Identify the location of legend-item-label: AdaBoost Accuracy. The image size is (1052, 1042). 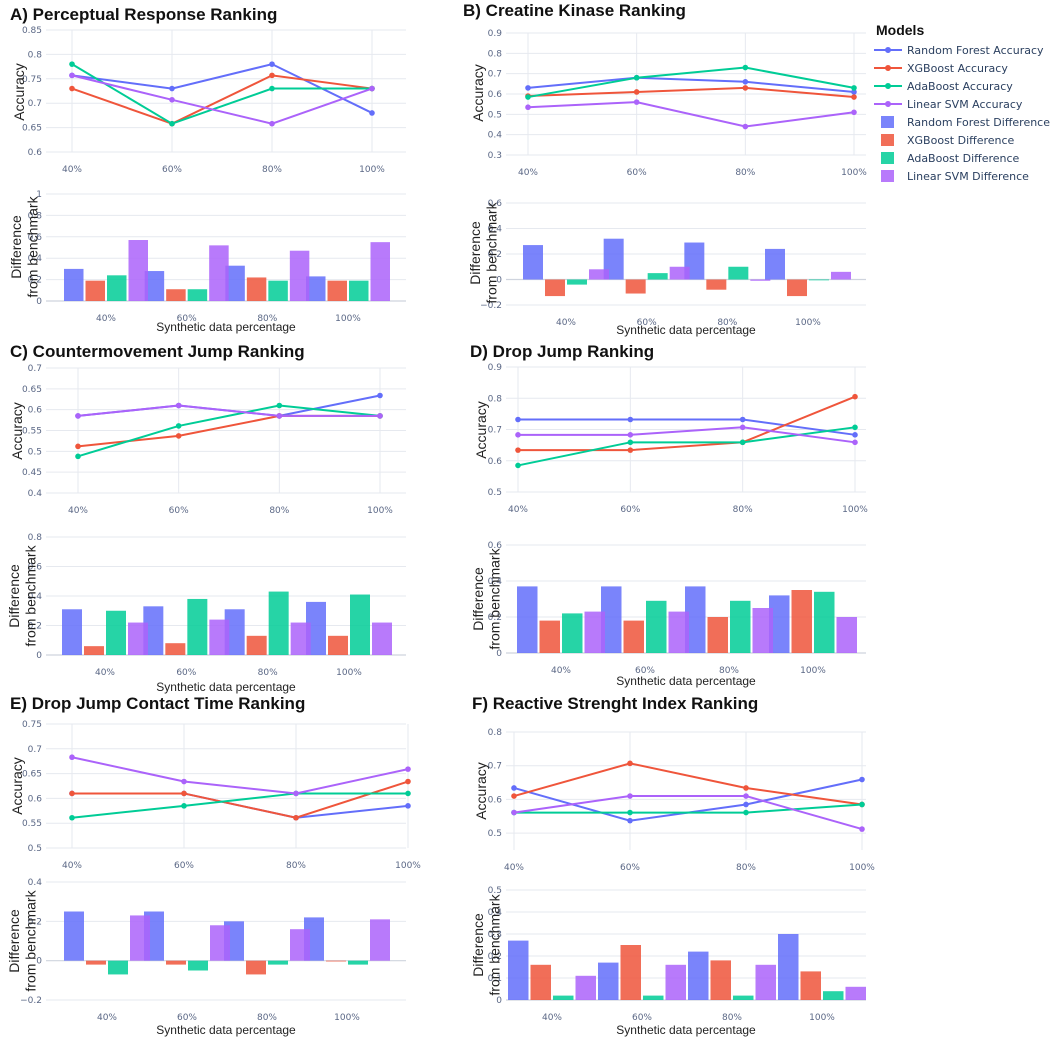
(960, 86).